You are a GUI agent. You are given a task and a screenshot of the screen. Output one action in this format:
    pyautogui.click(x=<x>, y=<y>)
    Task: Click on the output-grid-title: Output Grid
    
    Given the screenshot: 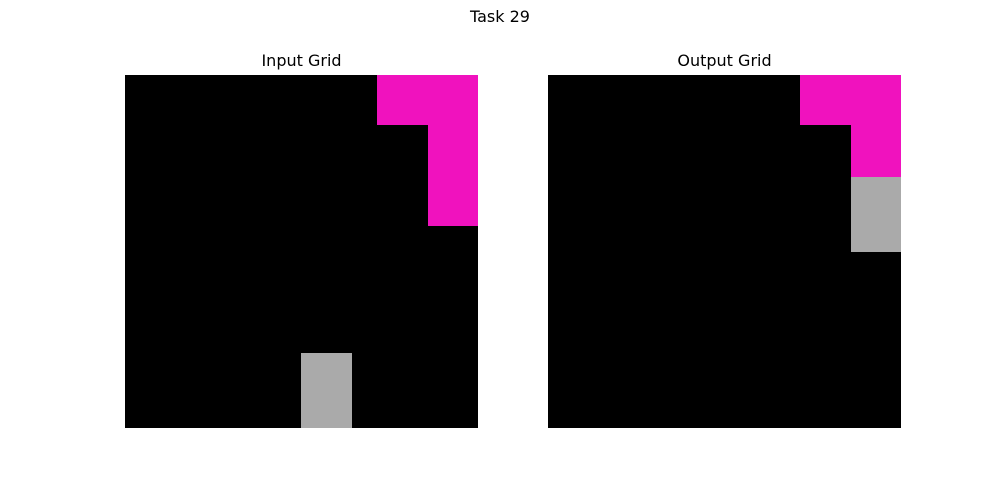 What is the action you would take?
    pyautogui.click(x=724, y=60)
    